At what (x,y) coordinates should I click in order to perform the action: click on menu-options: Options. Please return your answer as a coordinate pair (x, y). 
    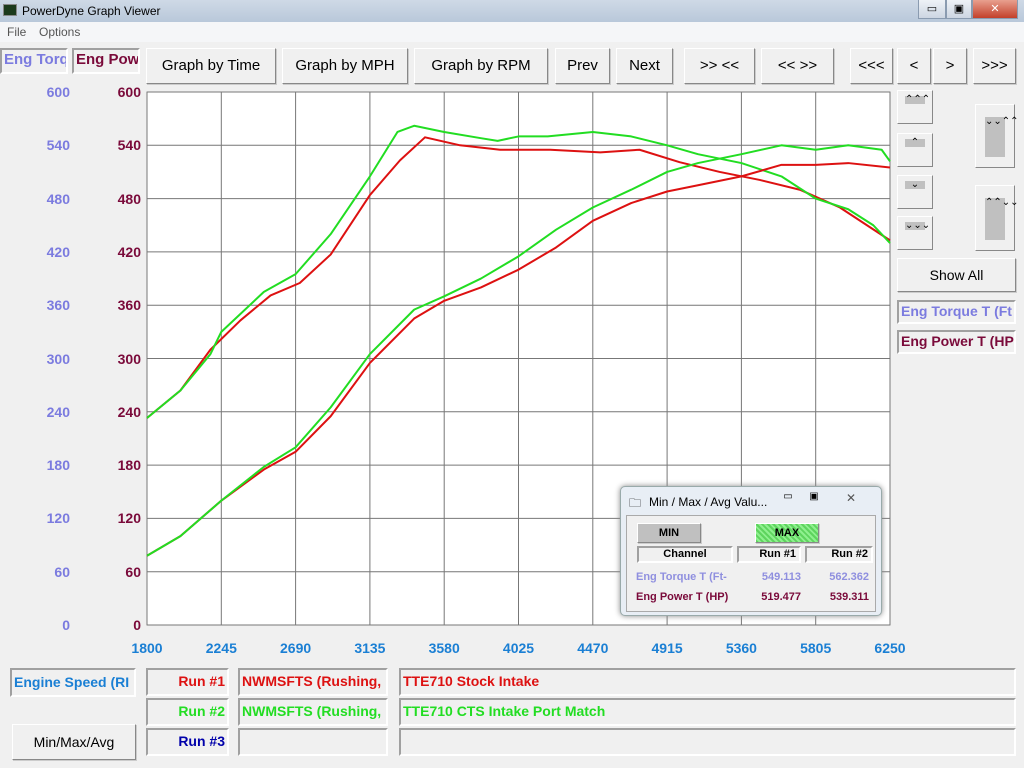
    Looking at the image, I should click on (60, 32).